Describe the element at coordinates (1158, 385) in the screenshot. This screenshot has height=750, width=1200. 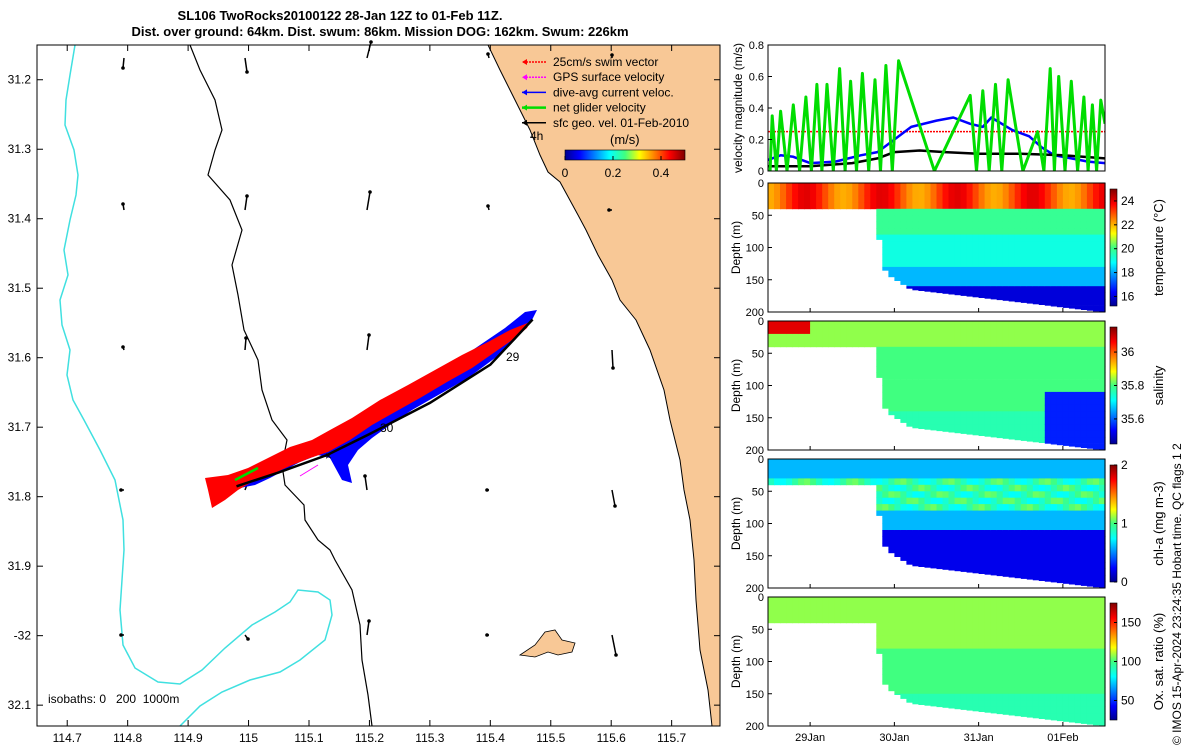
I see `colorbar-label-salinity: salinity` at that location.